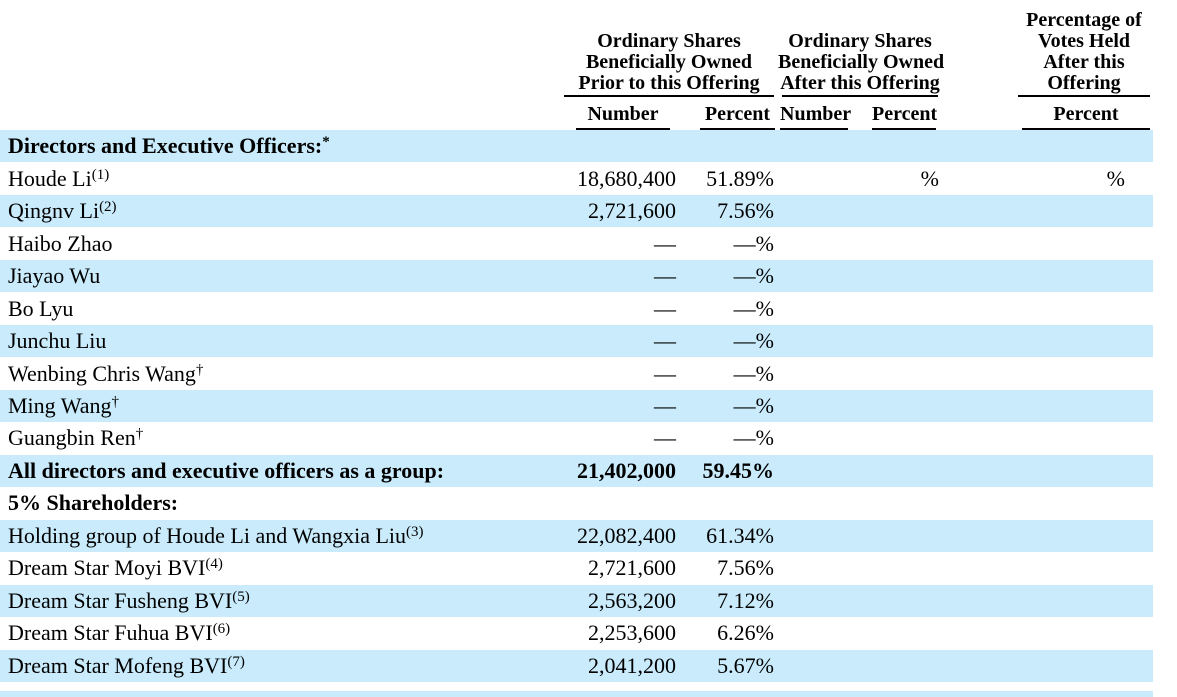 This screenshot has height=697, width=1177. What do you see at coordinates (626, 535) in the screenshot?
I see `prior-number-cell: 22,082,400` at bounding box center [626, 535].